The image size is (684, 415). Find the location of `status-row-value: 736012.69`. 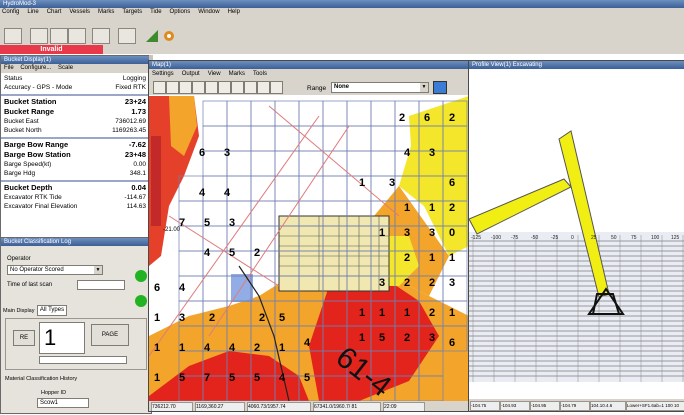

status-row-value: 736012.69 is located at coordinates (130, 121).